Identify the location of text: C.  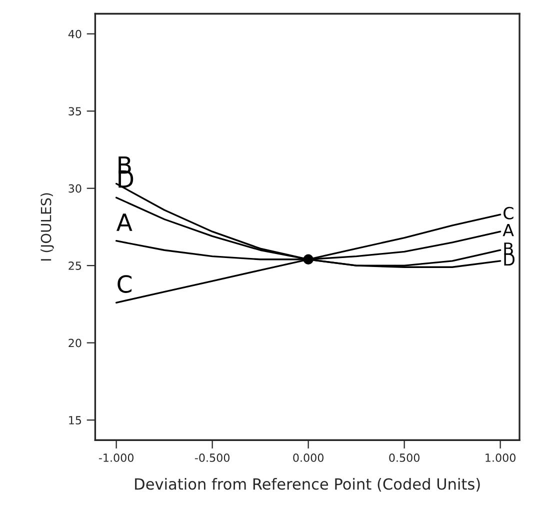
(125, 284).